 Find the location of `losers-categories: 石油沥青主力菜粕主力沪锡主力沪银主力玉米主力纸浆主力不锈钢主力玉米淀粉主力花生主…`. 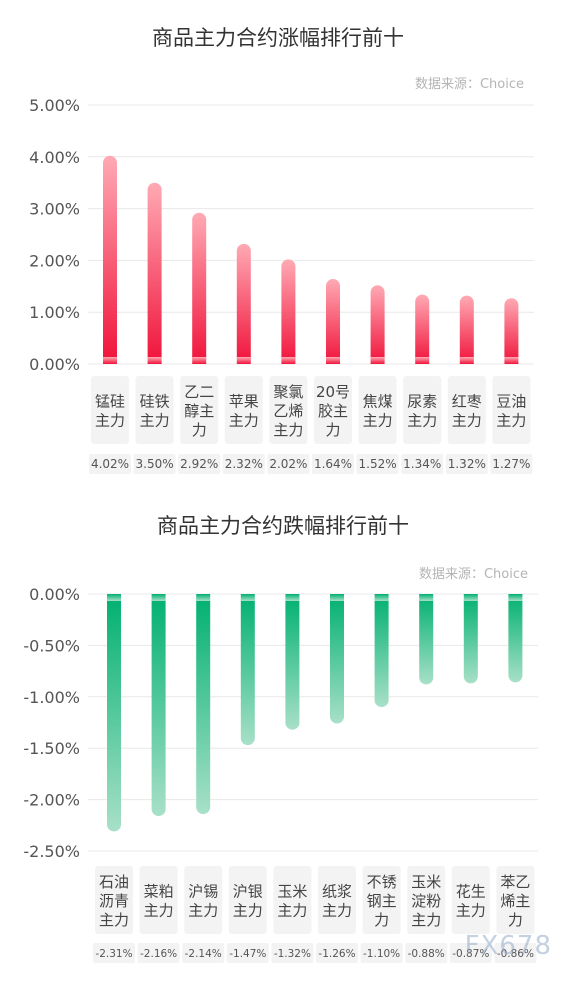

losers-categories: 石油沥青主力菜粕主力沪锡主力沪银主力玉米主力纸浆主力不锈钢主力玉米淀粉主力花生主… is located at coordinates (315, 900).